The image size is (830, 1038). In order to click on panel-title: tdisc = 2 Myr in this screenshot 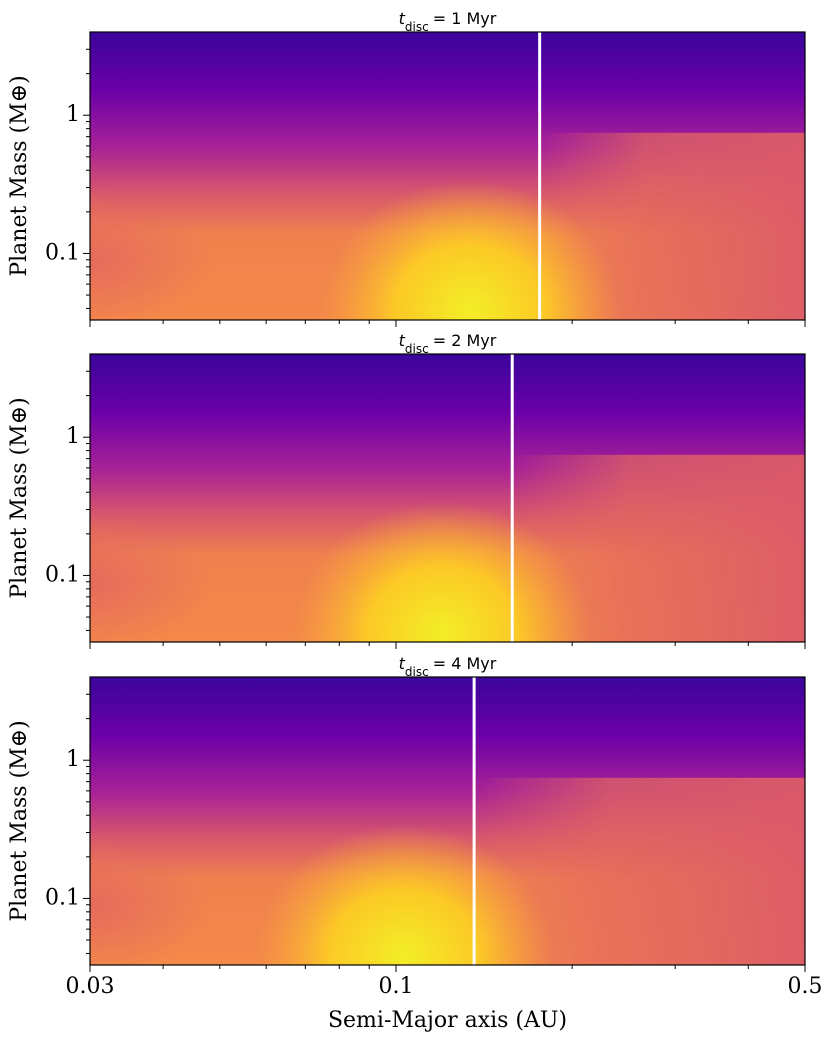, I will do `click(448, 343)`.